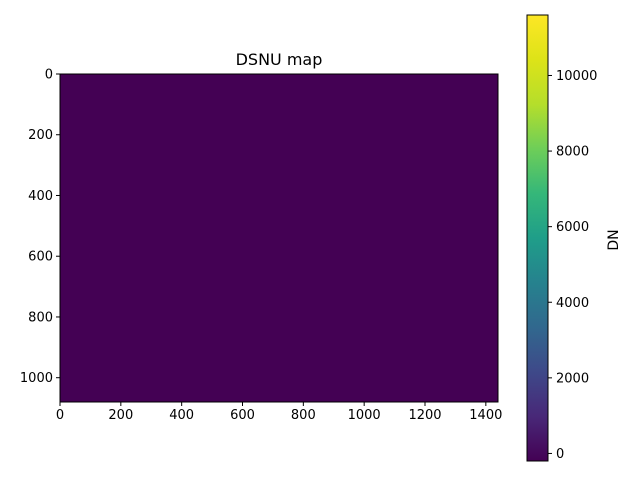 The height and width of the screenshot is (480, 640). I want to click on y-axis: 0 200 400 600 800 1000, so click(40, 227).